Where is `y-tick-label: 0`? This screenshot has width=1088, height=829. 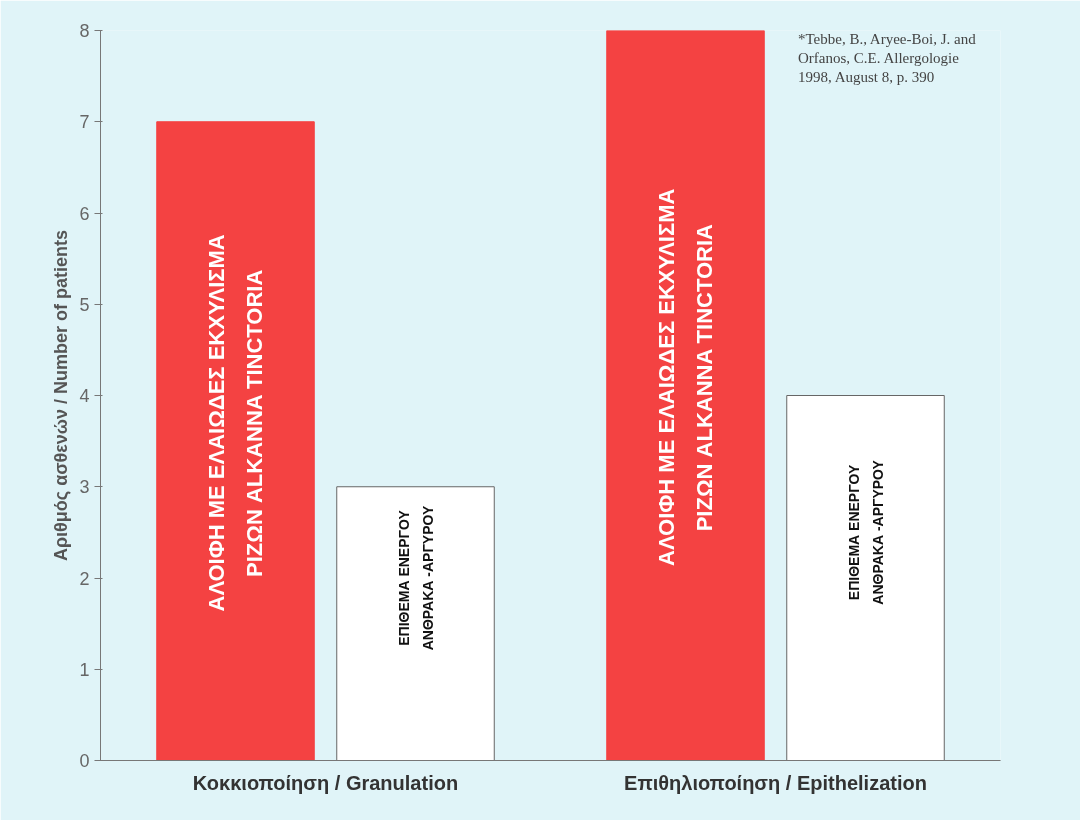
y-tick-label: 0 is located at coordinates (84, 761).